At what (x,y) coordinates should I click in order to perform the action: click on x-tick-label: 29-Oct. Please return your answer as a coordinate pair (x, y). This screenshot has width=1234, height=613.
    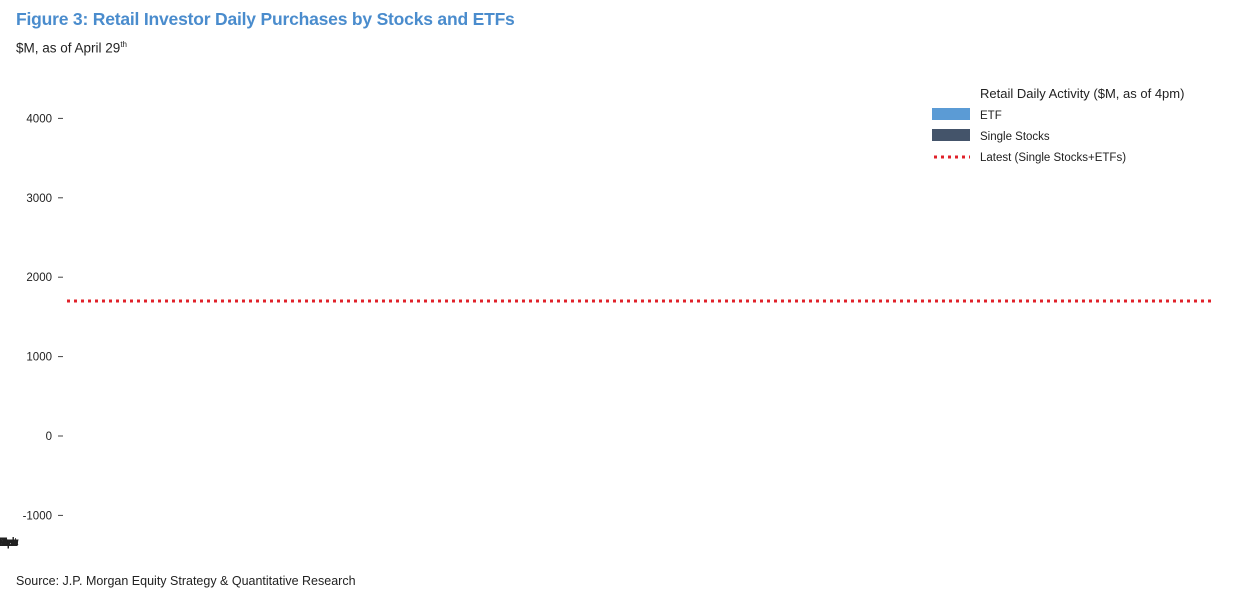
    Looking at the image, I should click on (9, 543).